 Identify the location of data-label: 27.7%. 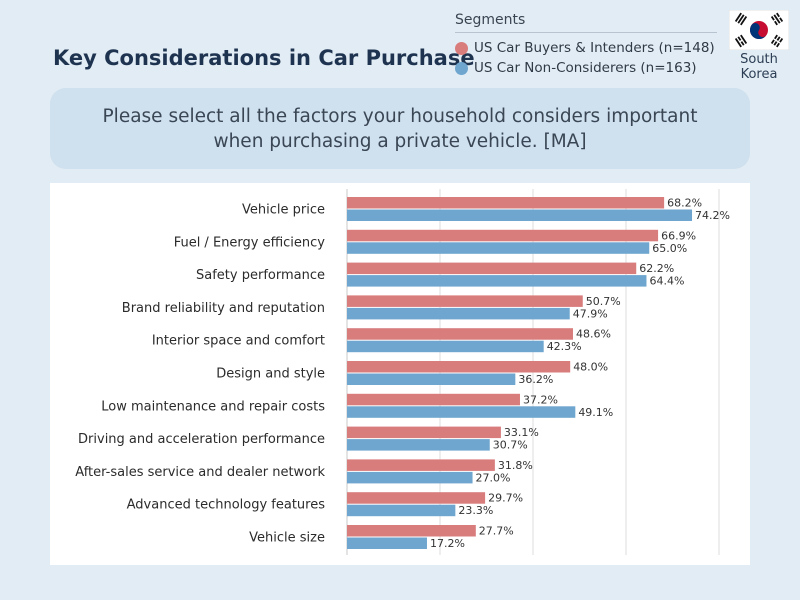
(496, 531).